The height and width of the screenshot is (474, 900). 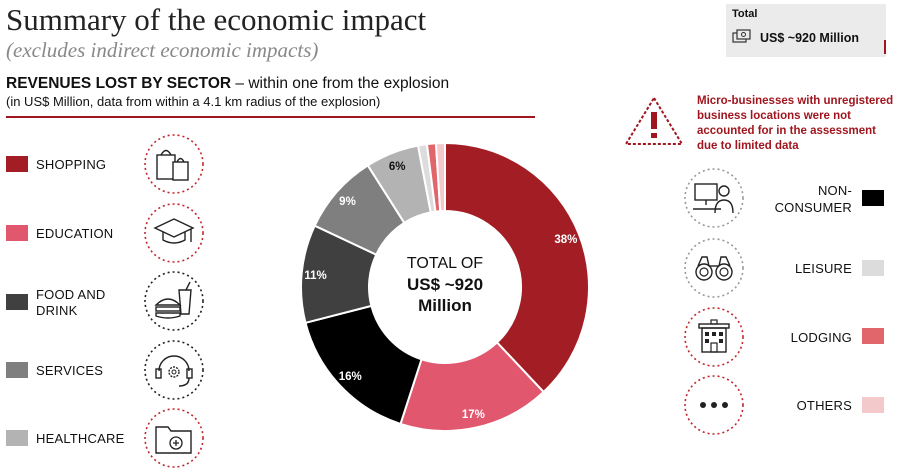 What do you see at coordinates (174, 372) in the screenshot?
I see `headset-gear-icon` at bounding box center [174, 372].